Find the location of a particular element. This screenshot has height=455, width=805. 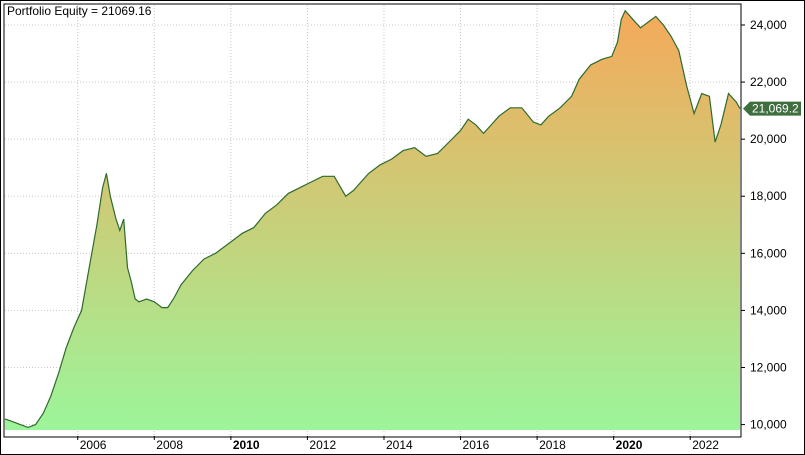

last-value-badge is located at coordinates (772, 108).